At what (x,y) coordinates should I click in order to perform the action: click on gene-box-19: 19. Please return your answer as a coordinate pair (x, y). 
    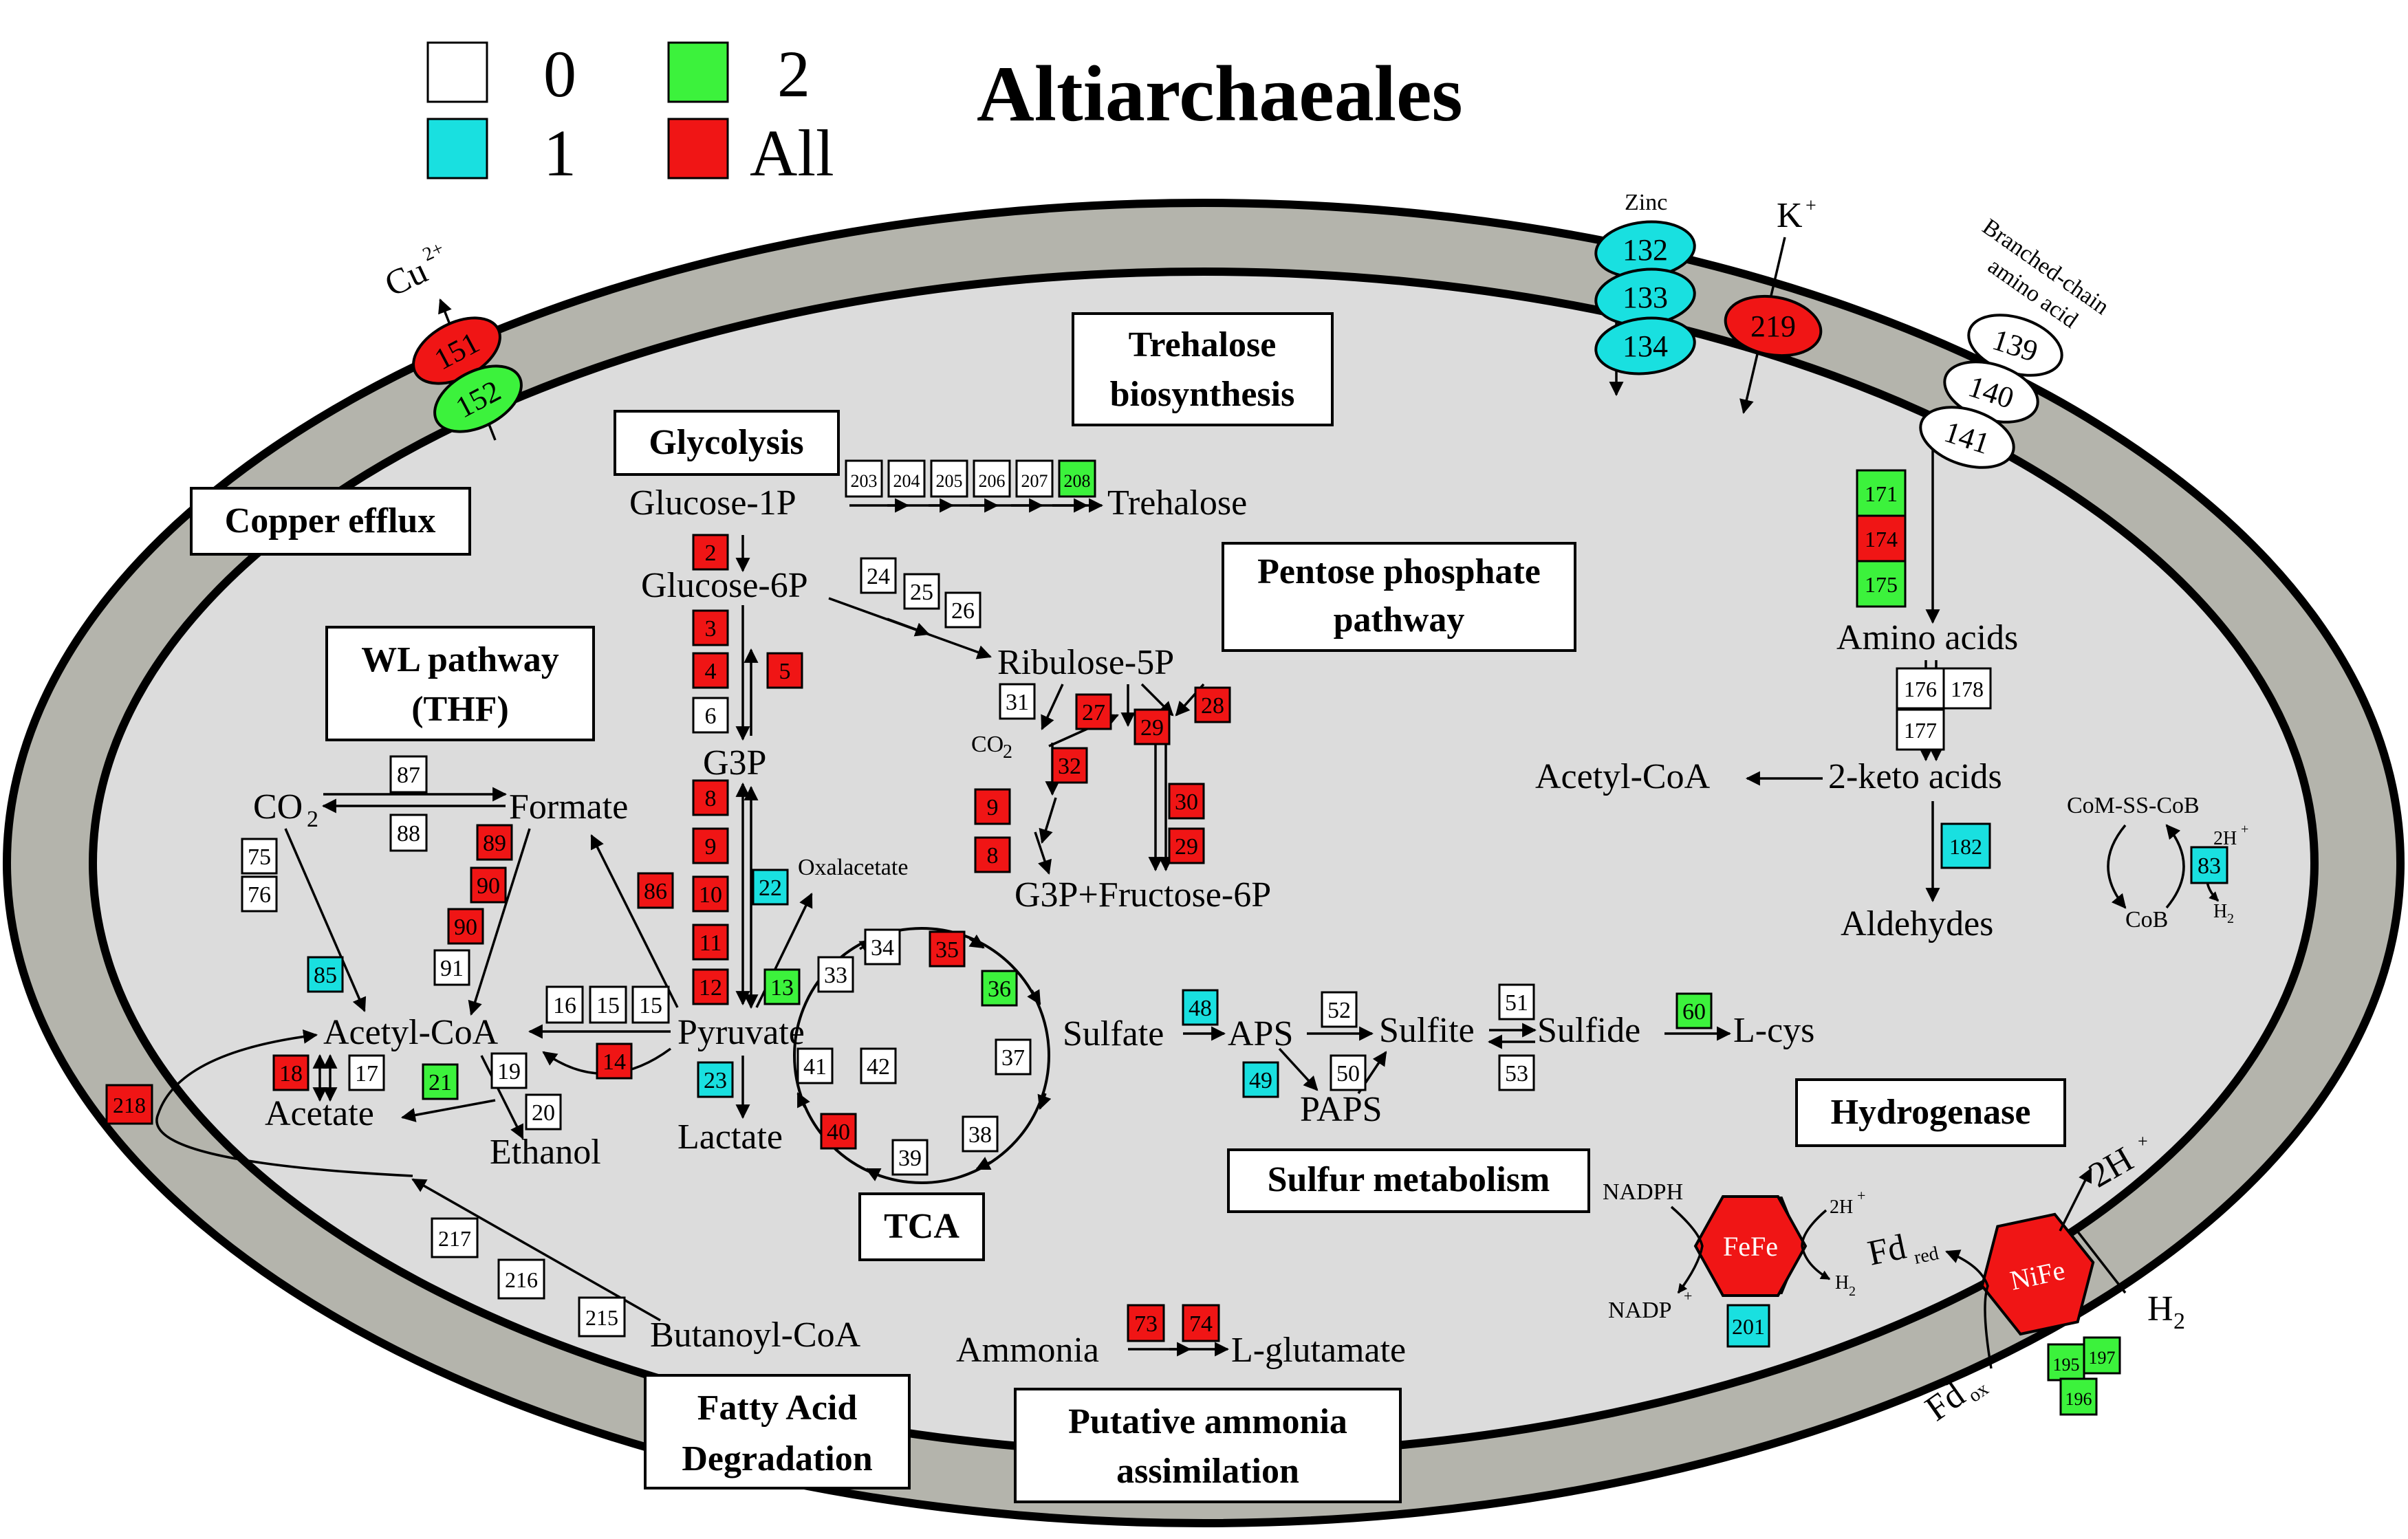
    Looking at the image, I should click on (509, 1070).